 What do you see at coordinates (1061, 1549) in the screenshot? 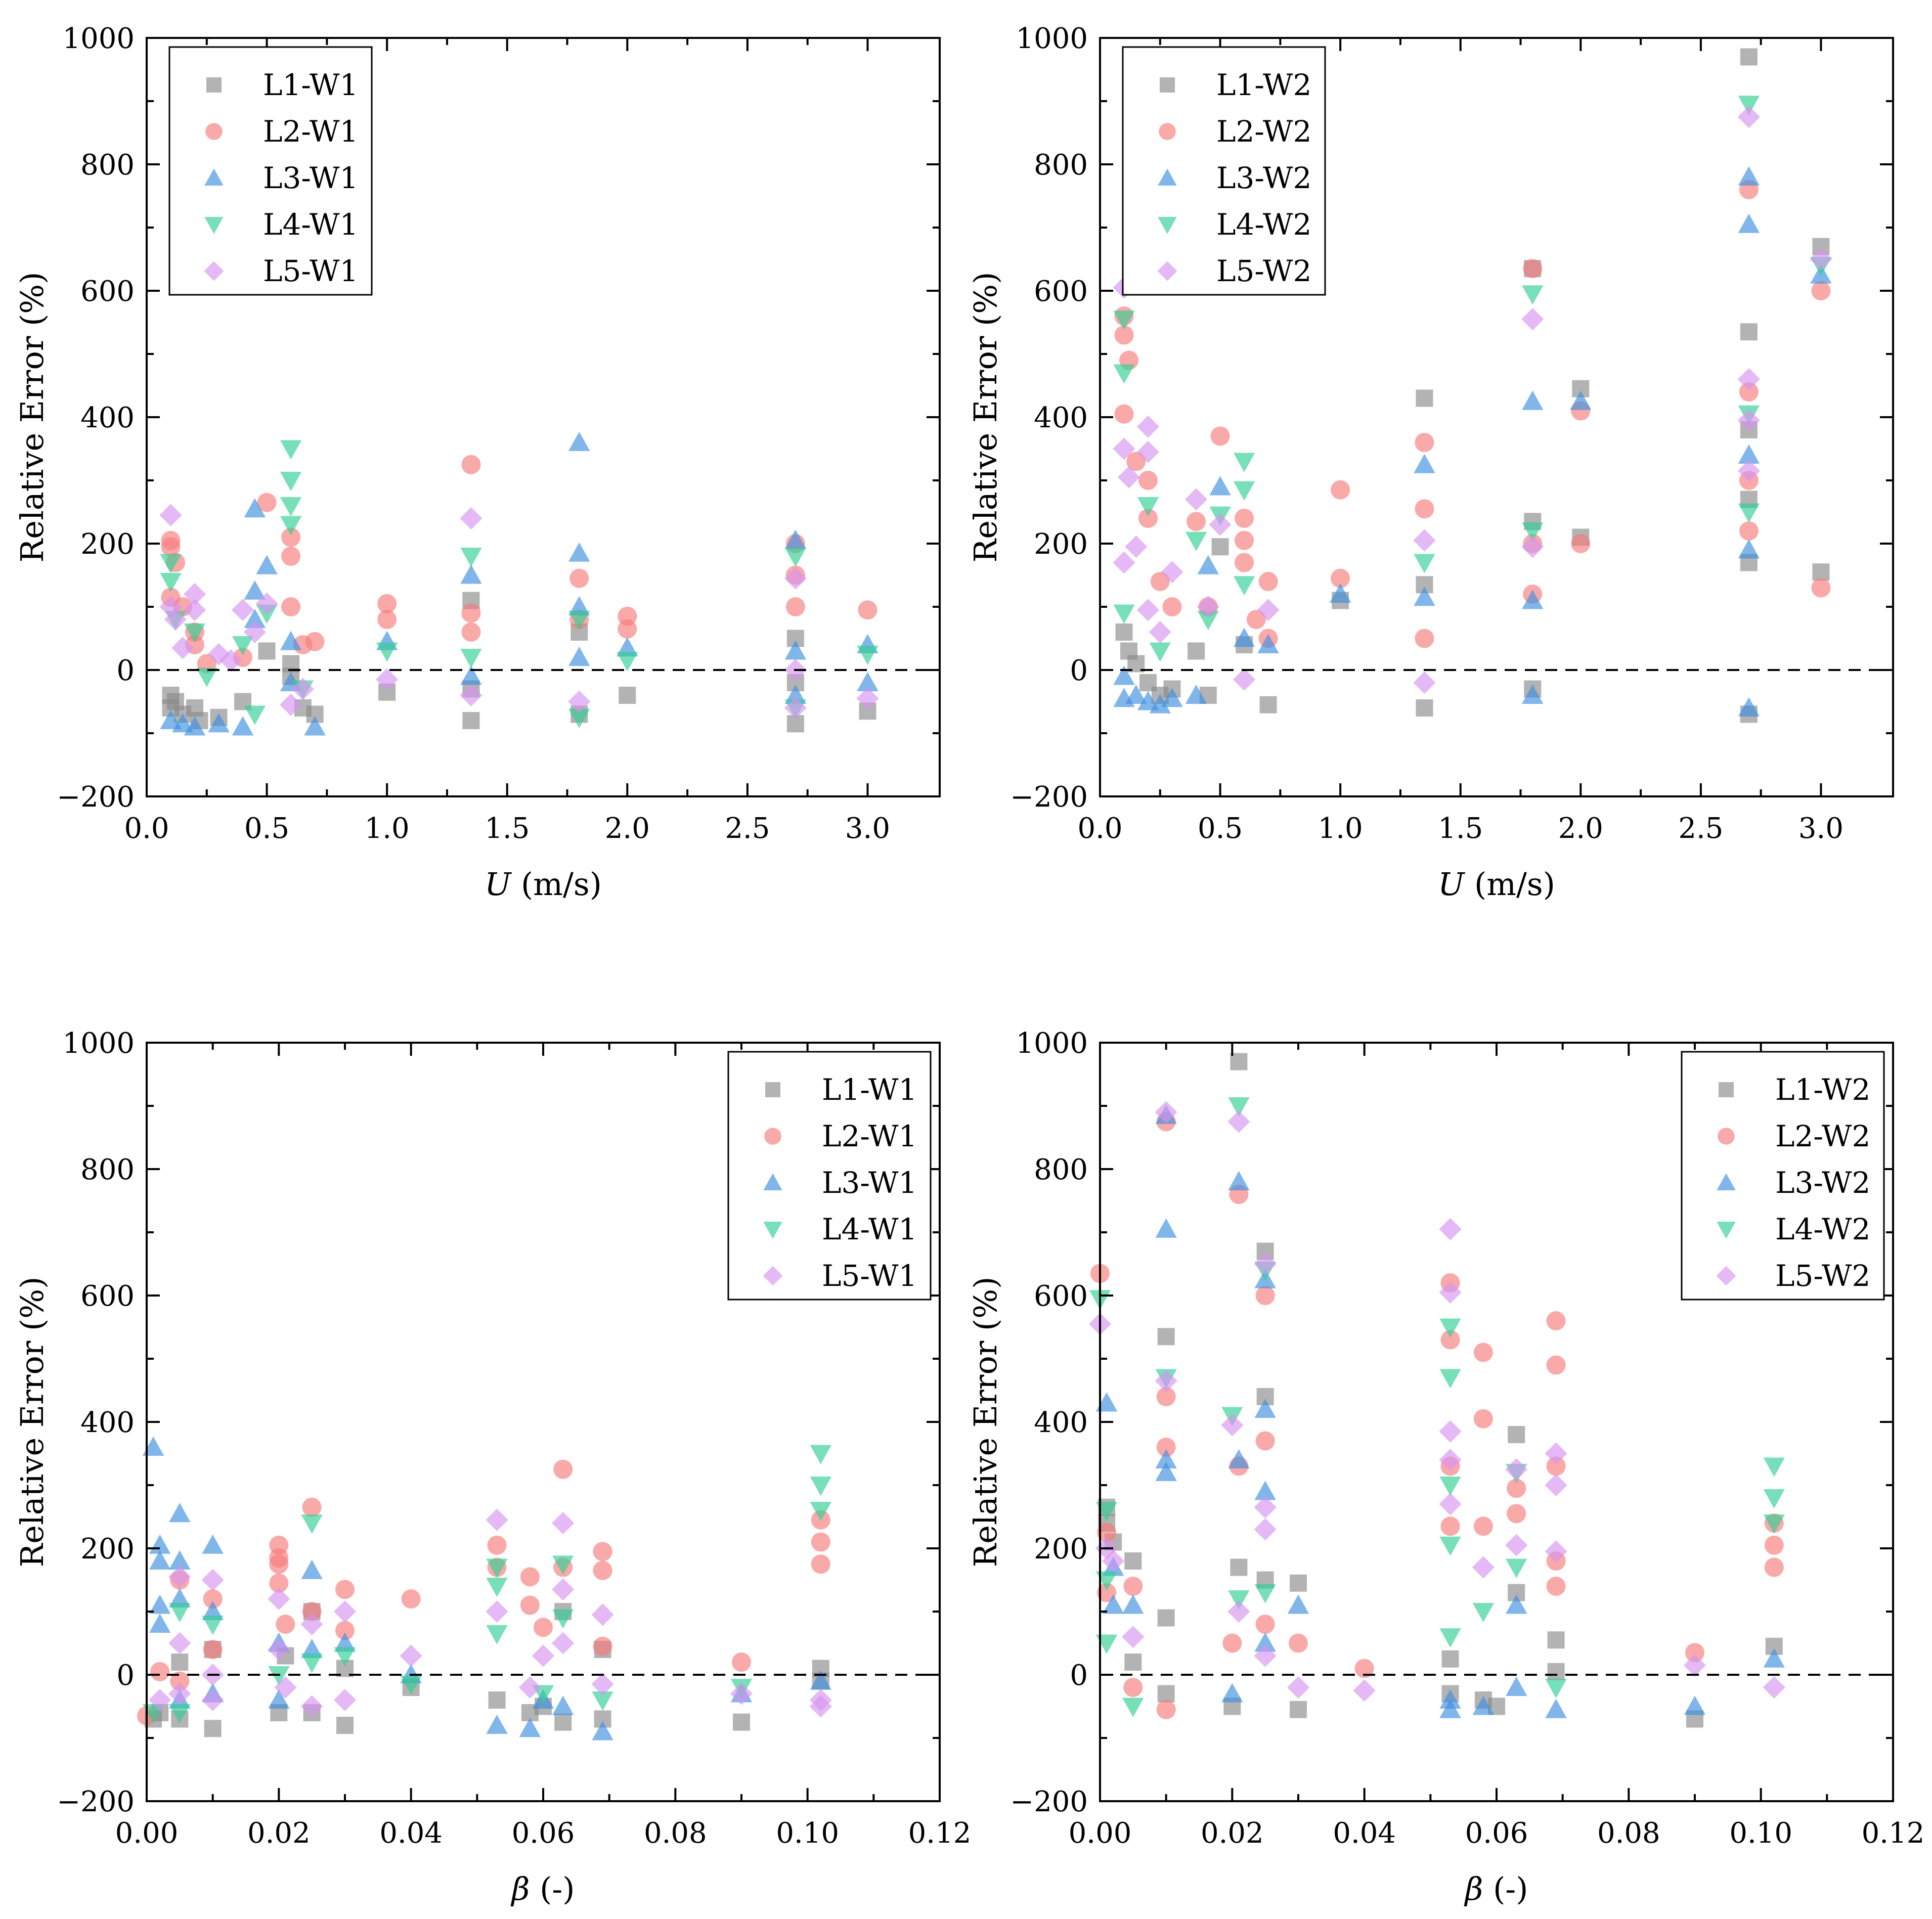
I see `y-tick-label: 200` at bounding box center [1061, 1549].